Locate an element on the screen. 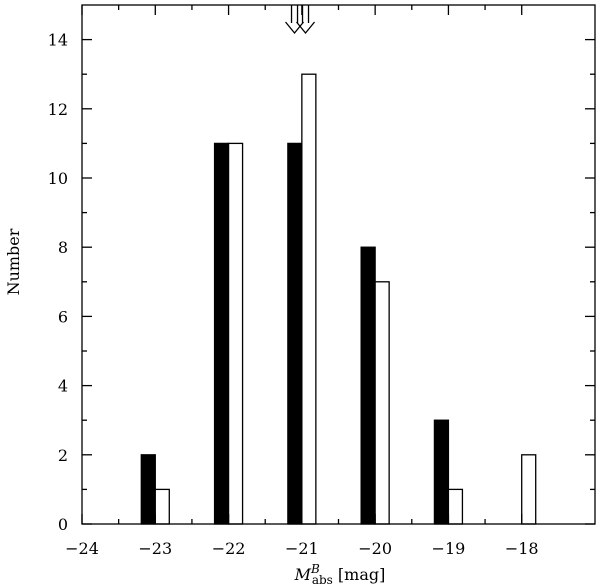  x-axis-label: MB abs [mag] is located at coordinates (340, 573).